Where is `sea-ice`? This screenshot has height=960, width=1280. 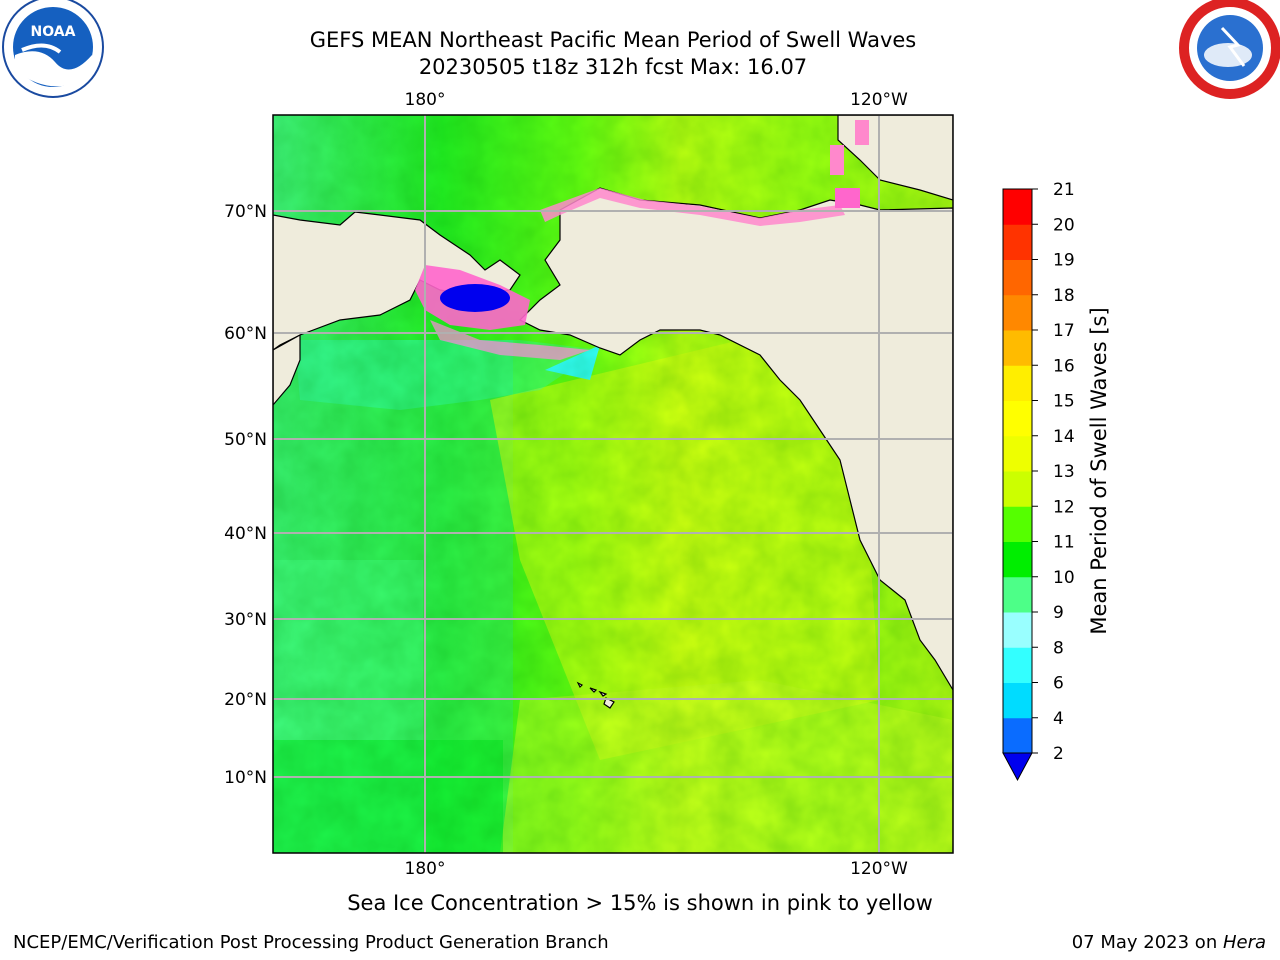 sea-ice is located at coordinates (642, 240).